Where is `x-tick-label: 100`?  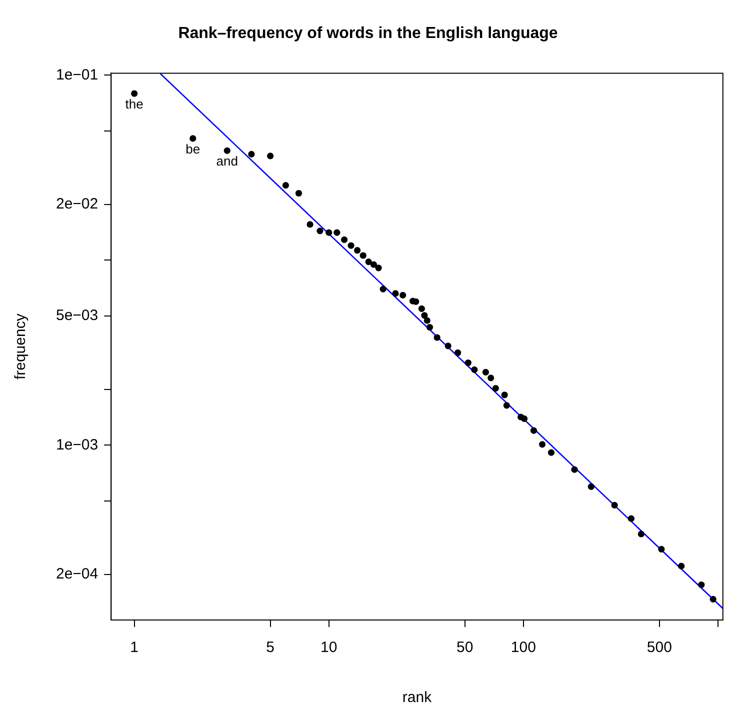 x-tick-label: 100 is located at coordinates (523, 647).